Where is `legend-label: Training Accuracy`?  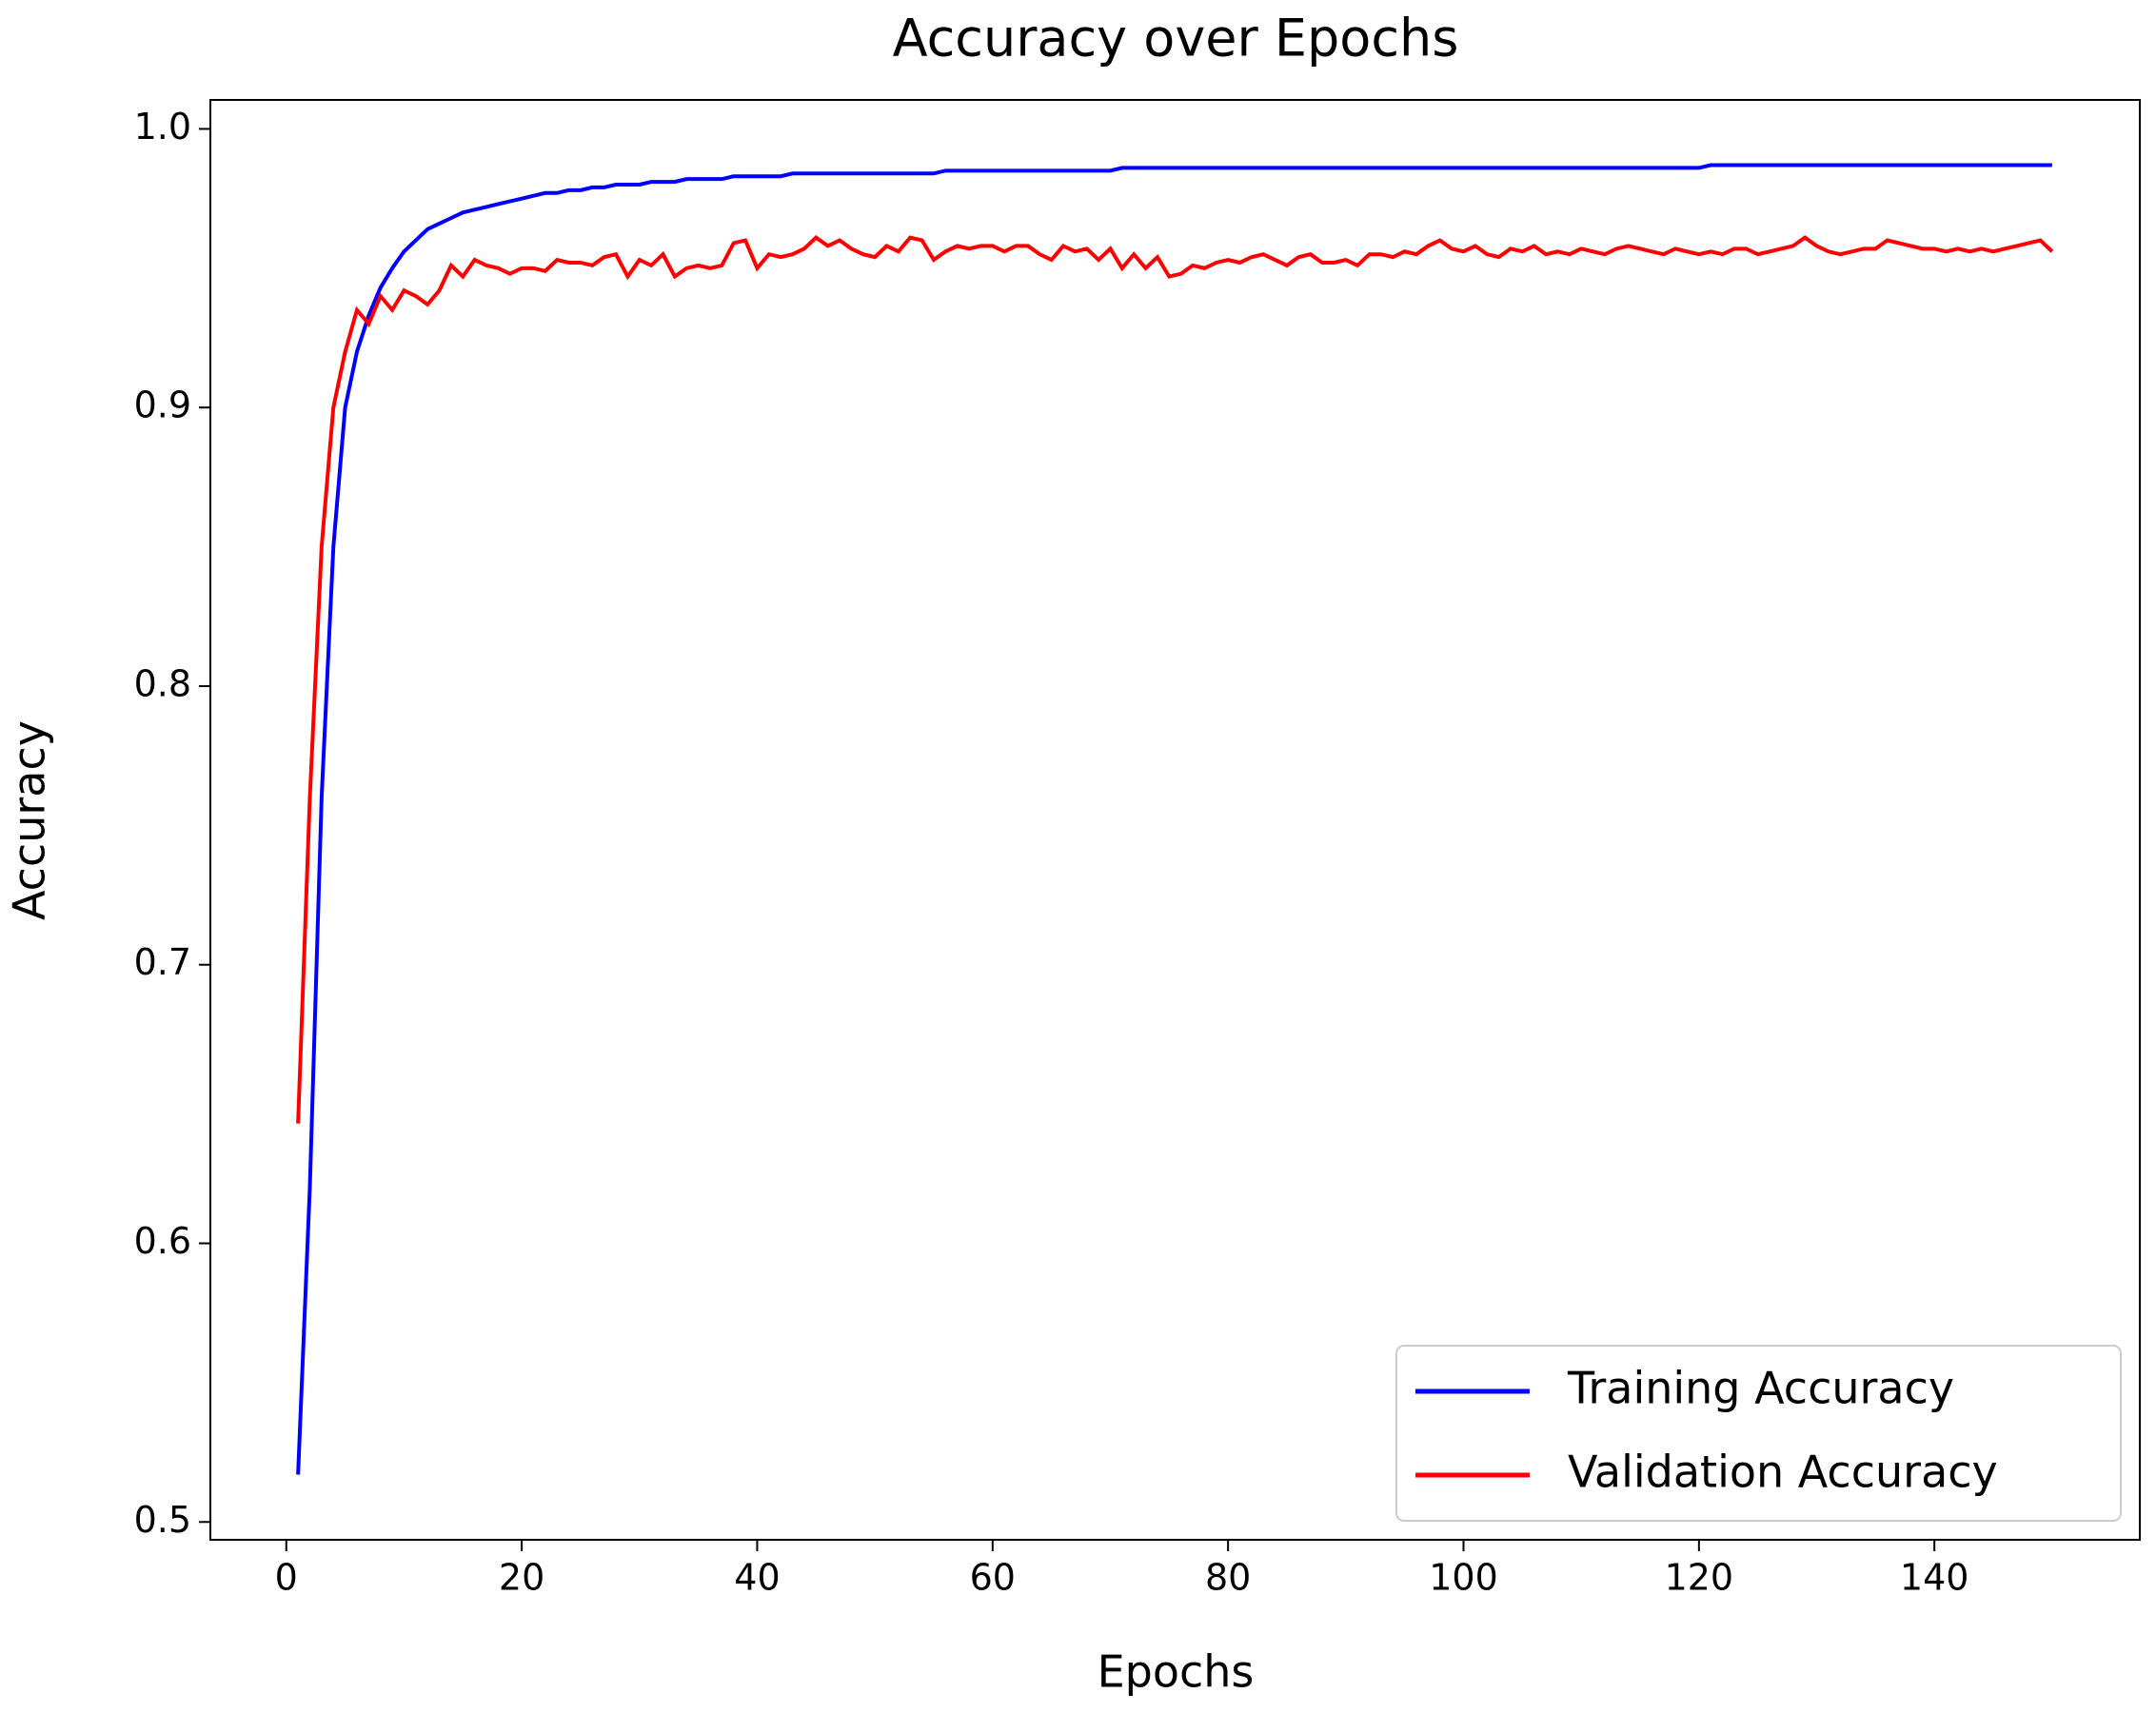 legend-label: Training Accuracy is located at coordinates (1760, 1388).